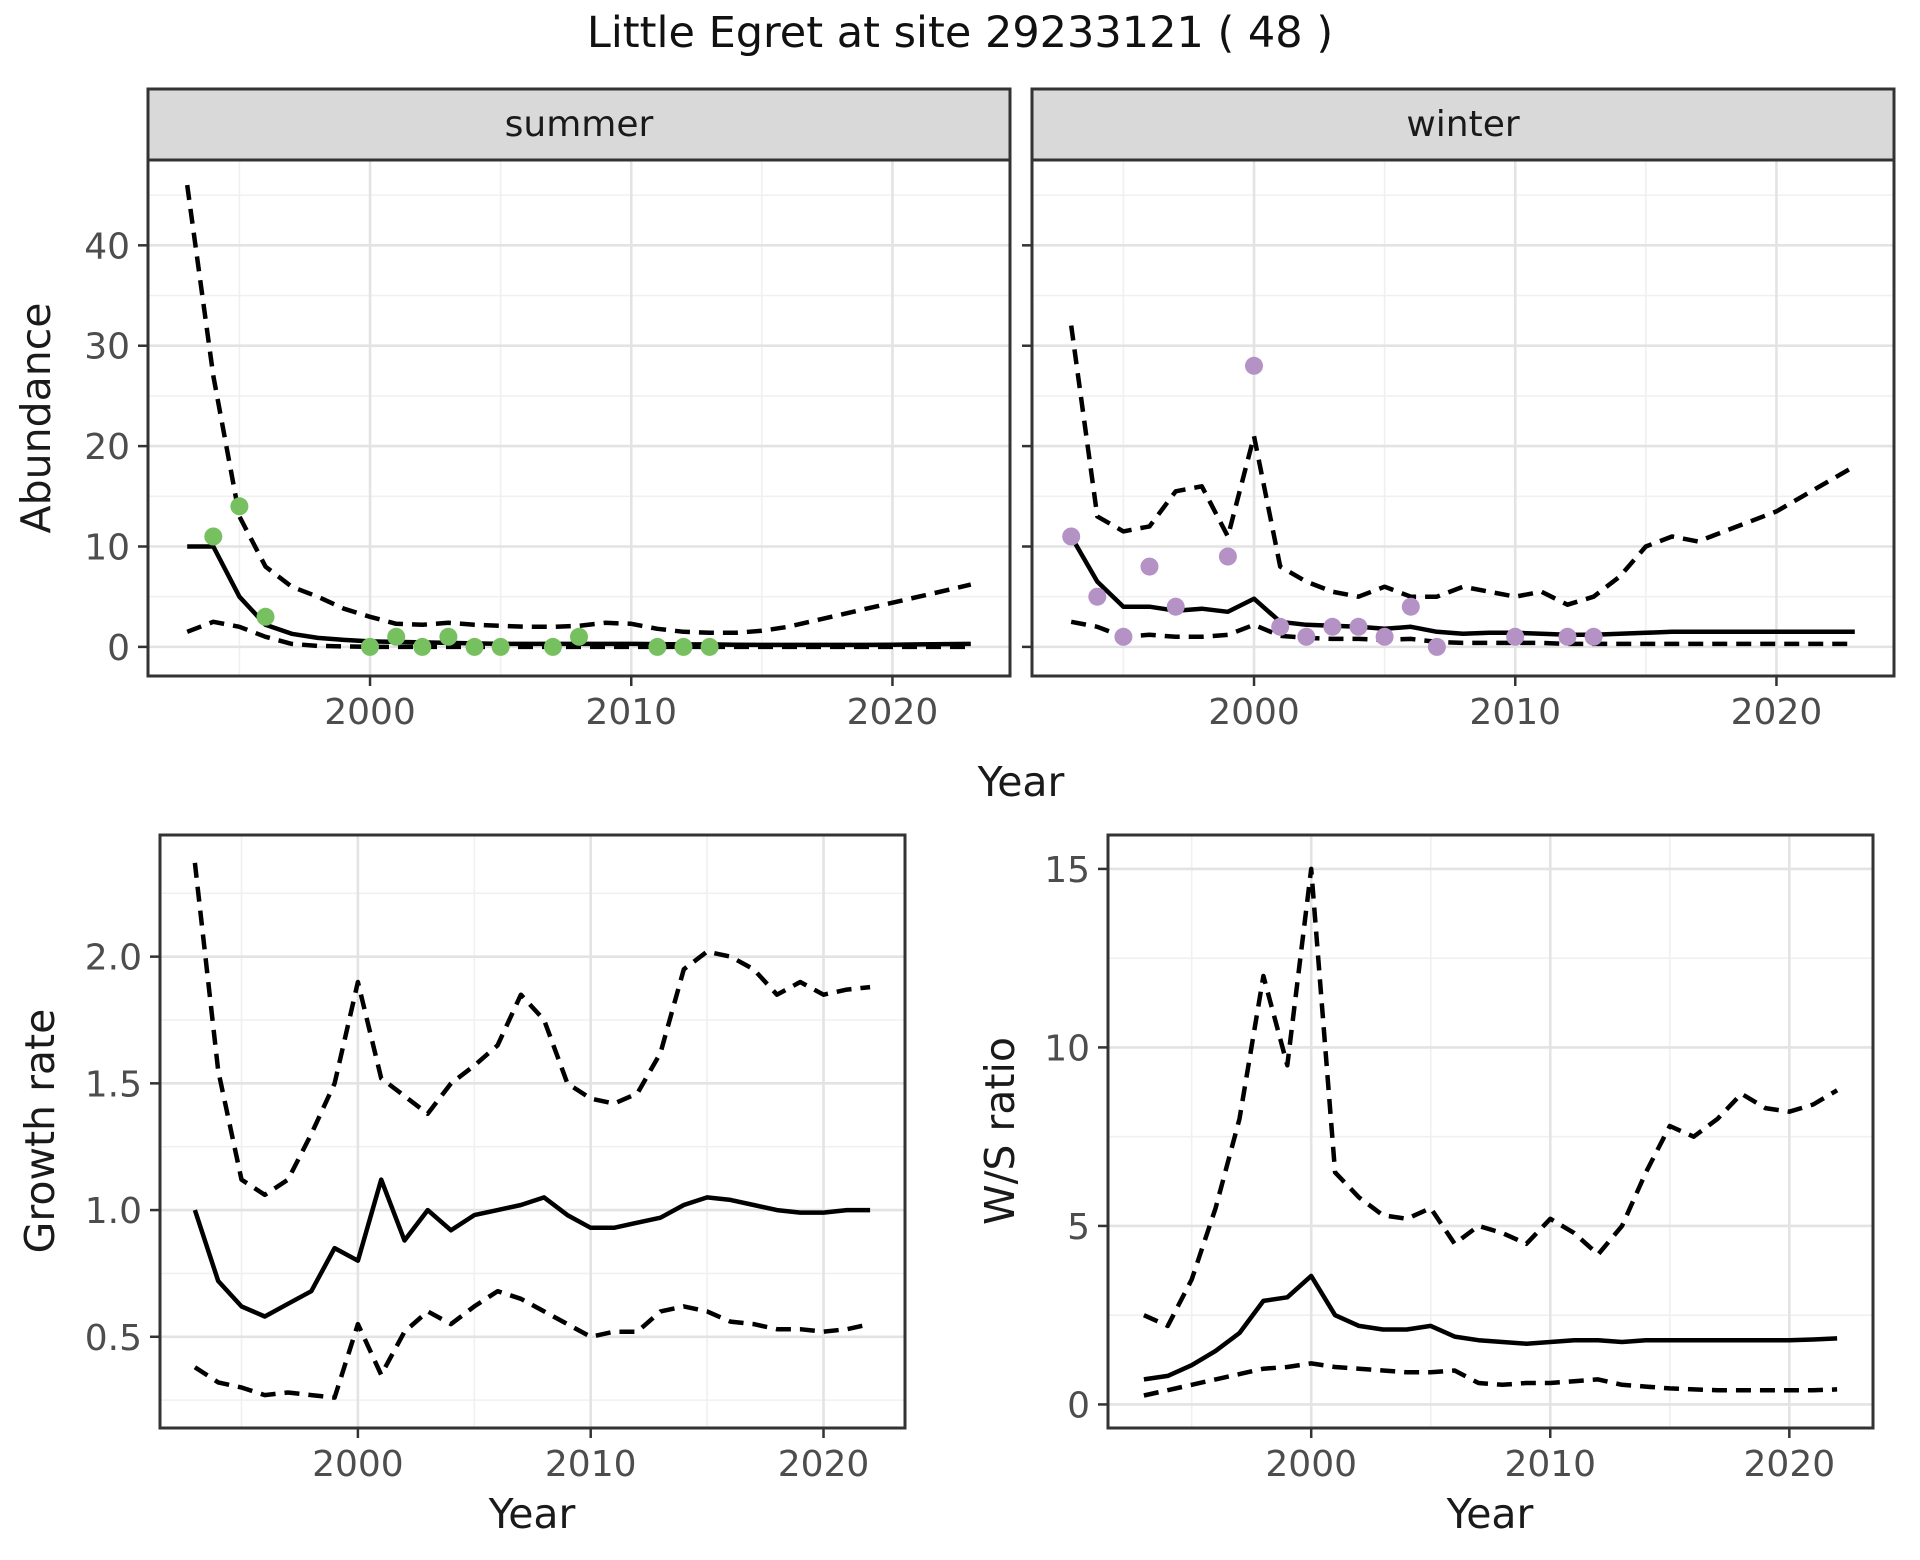 The width and height of the screenshot is (1920, 1560). I want to click on y-tick-label: 30, so click(107, 347).